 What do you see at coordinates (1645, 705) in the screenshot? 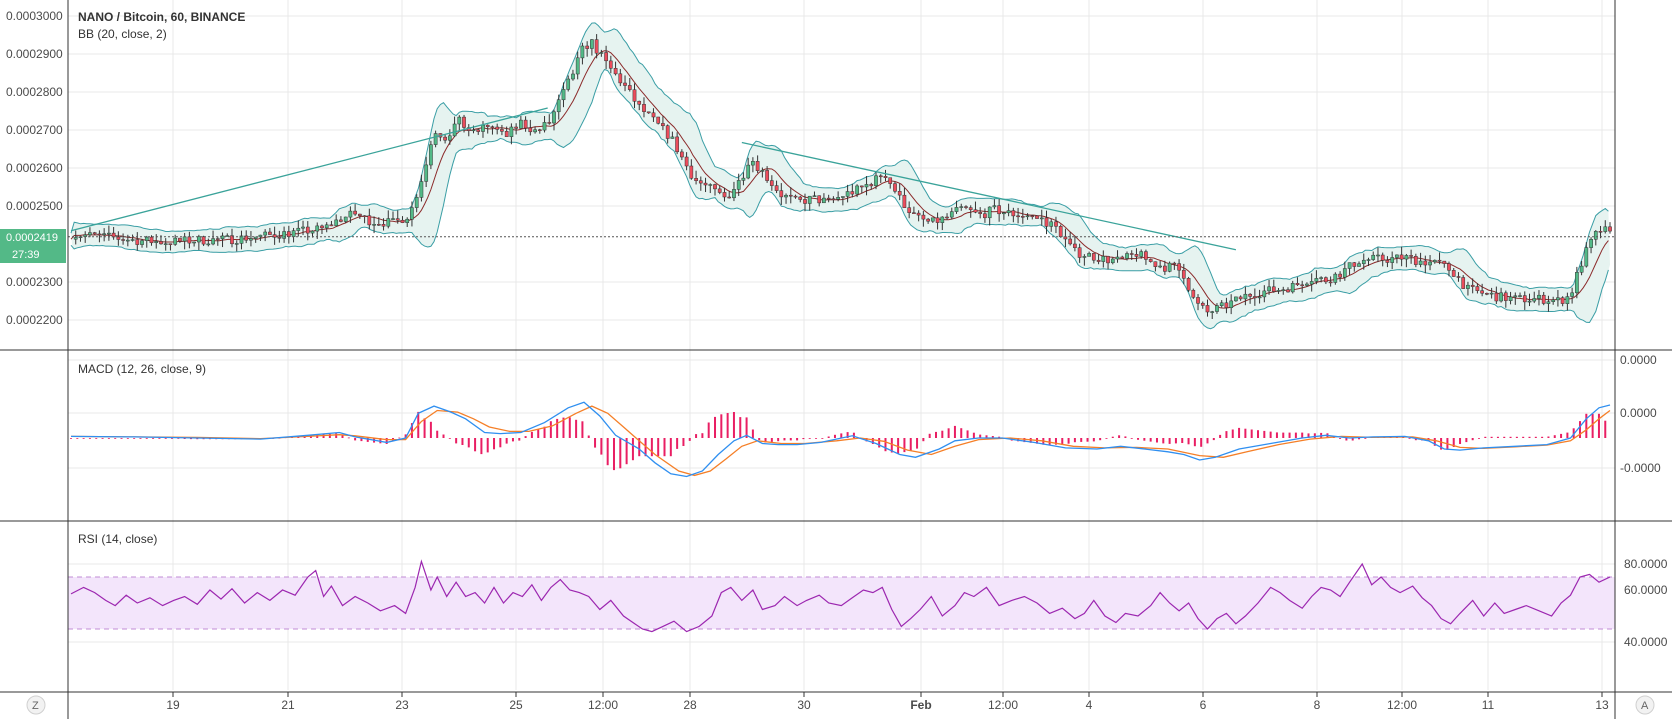
I see `auto-scale-button: A` at bounding box center [1645, 705].